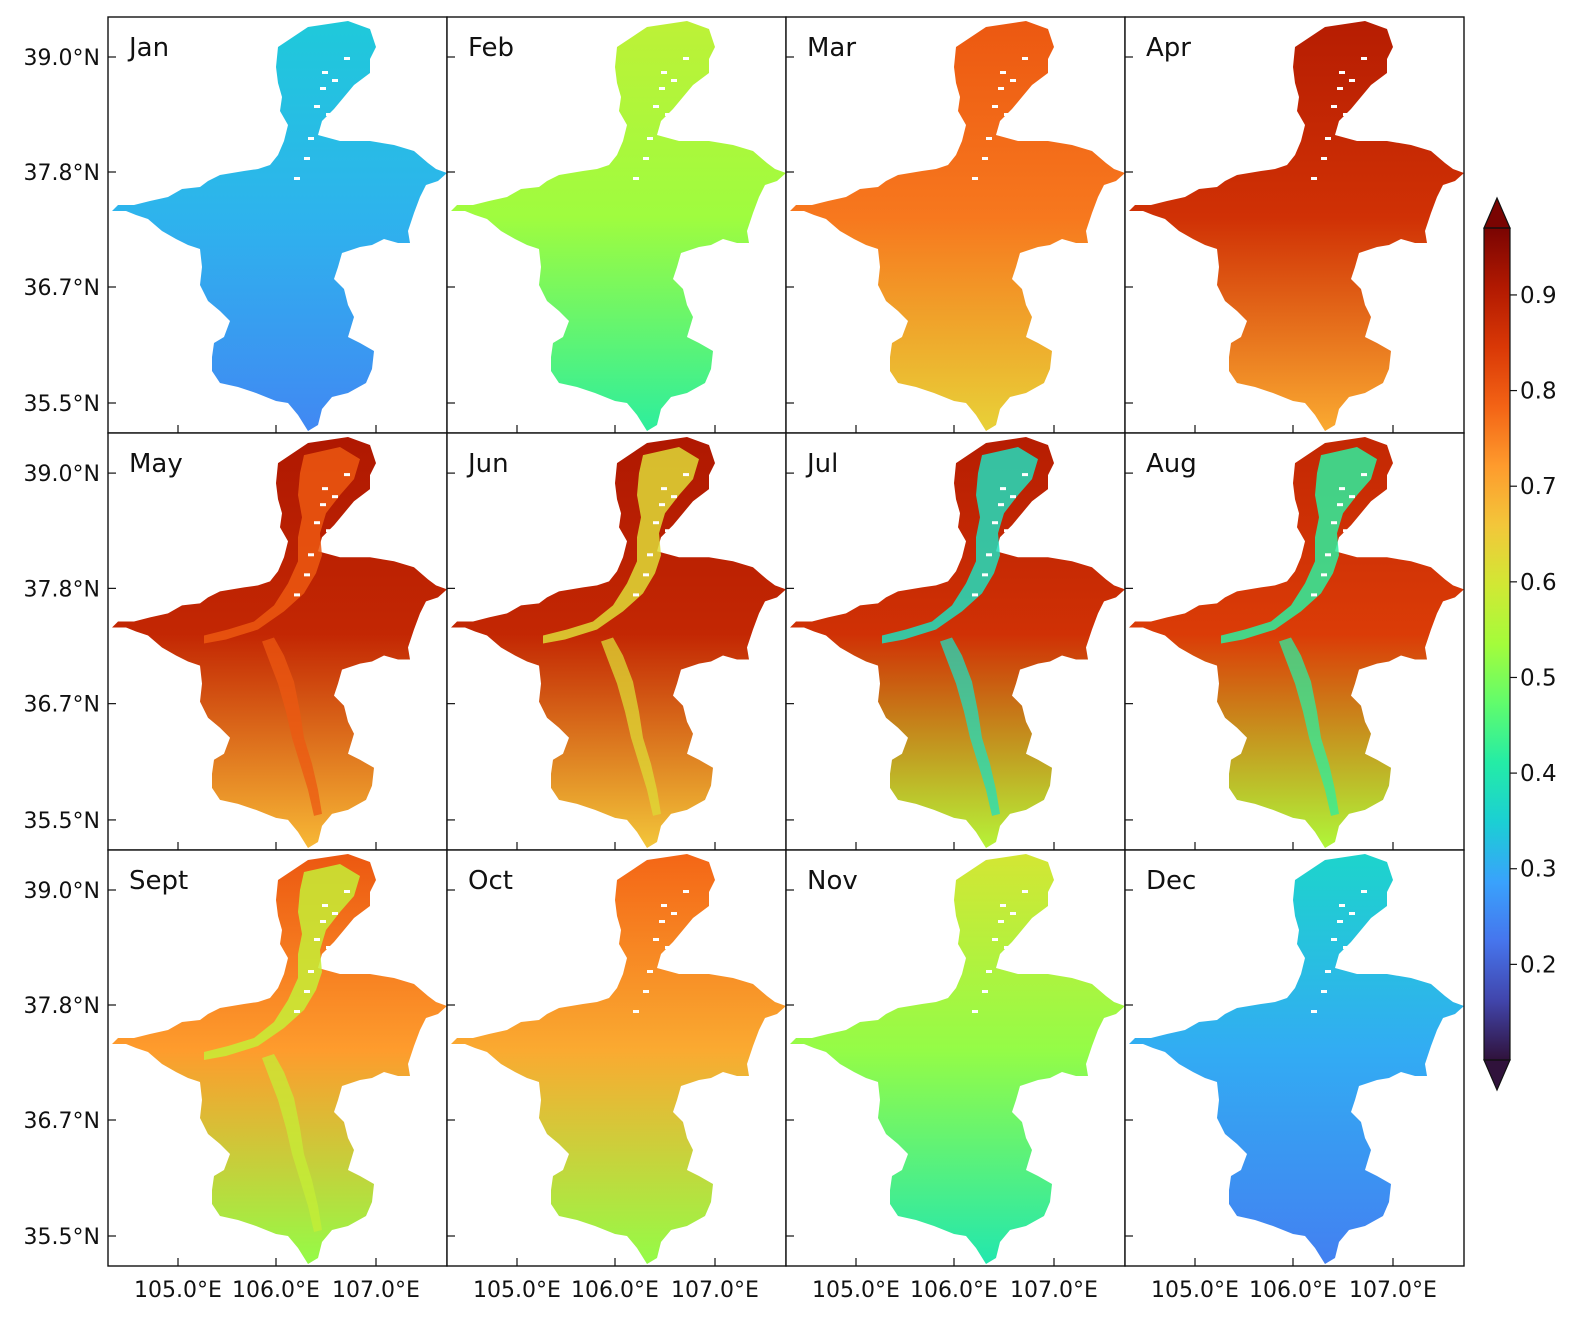  I want to click on colorbar-border, so click(1497, 644).